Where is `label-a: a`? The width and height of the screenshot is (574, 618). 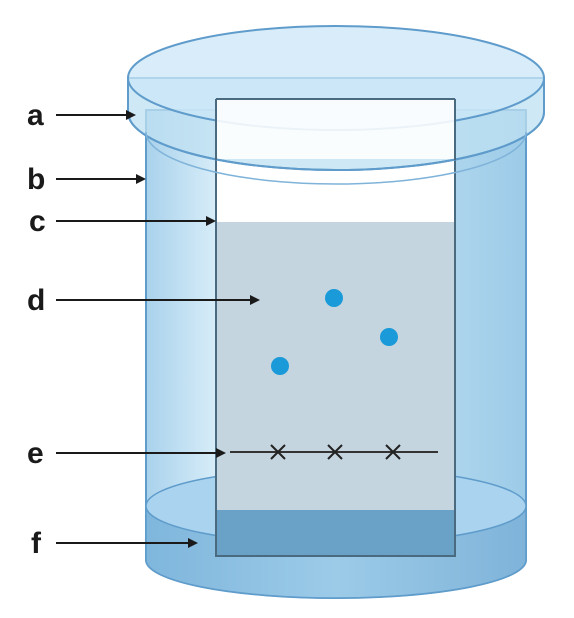 label-a: a is located at coordinates (35, 115).